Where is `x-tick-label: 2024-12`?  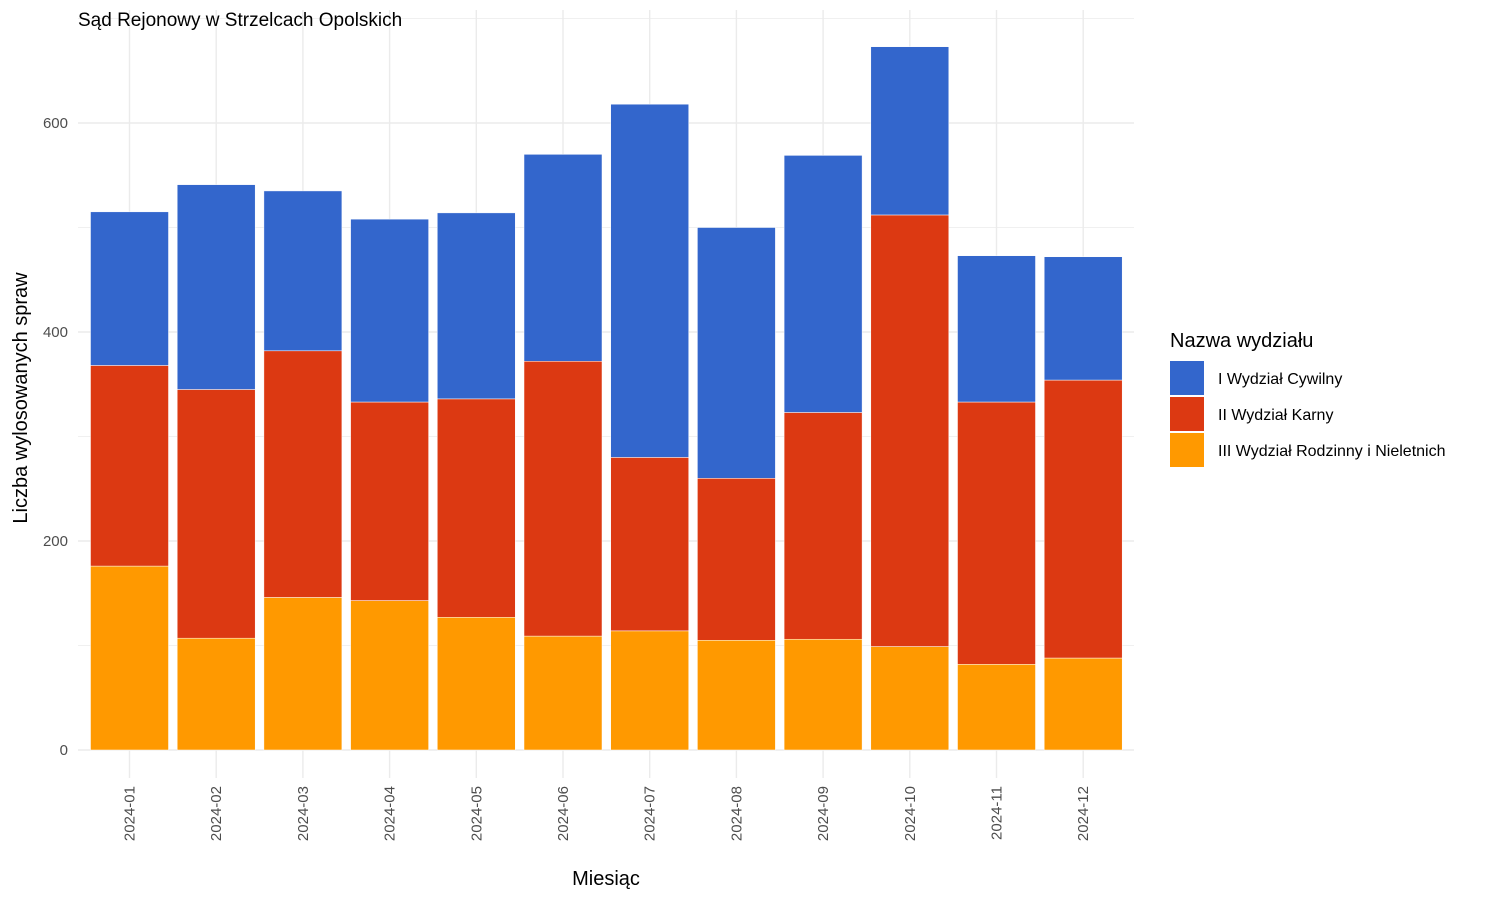
x-tick-label: 2024-12 is located at coordinates (1083, 813).